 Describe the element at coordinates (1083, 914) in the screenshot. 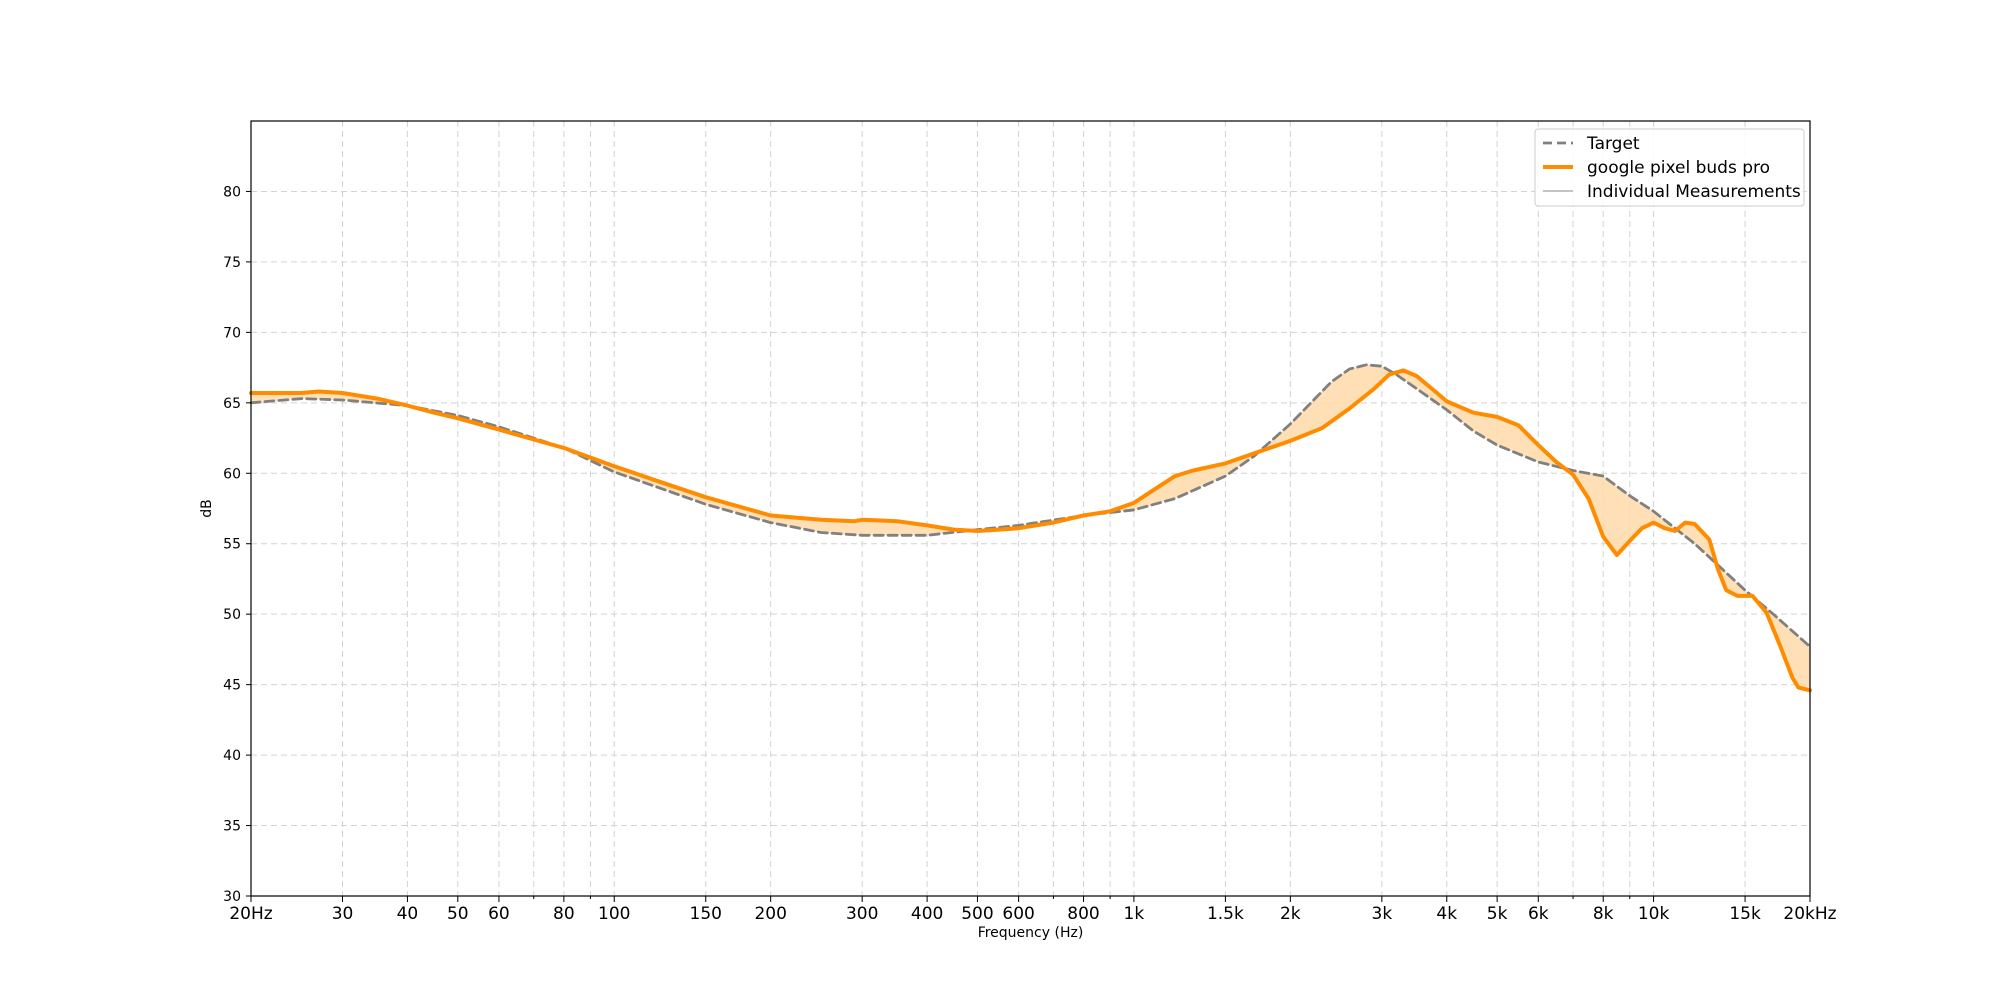

I see `x-tick-label: 800` at that location.